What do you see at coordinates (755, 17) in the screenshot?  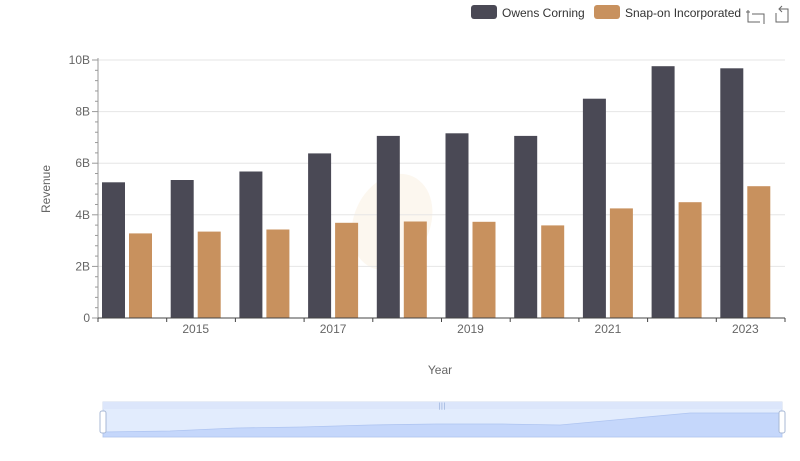 I see `zoom-icon` at bounding box center [755, 17].